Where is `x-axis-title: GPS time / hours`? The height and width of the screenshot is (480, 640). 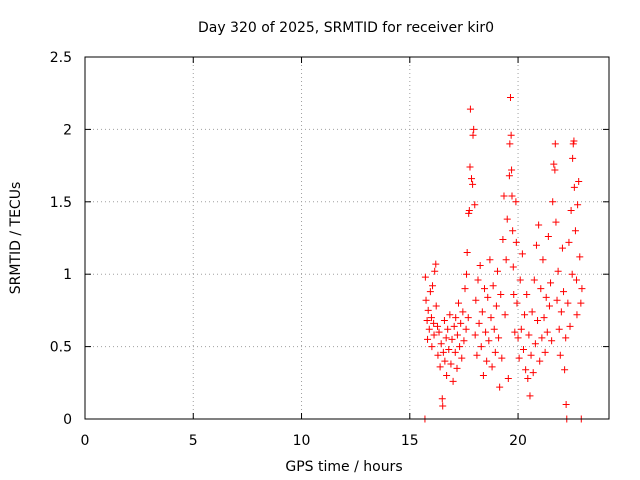 x-axis-title: GPS time / hours is located at coordinates (343, 467).